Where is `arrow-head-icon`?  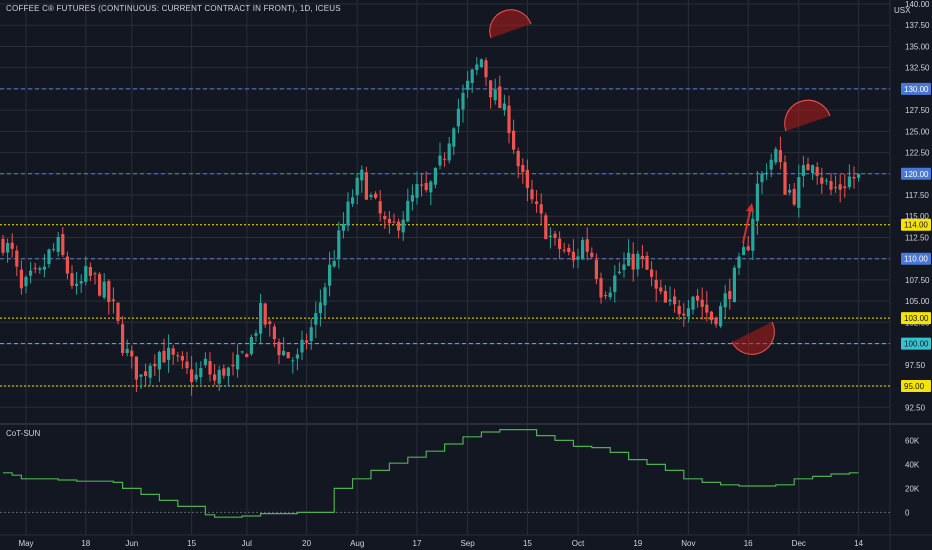
arrow-head-icon is located at coordinates (750, 207).